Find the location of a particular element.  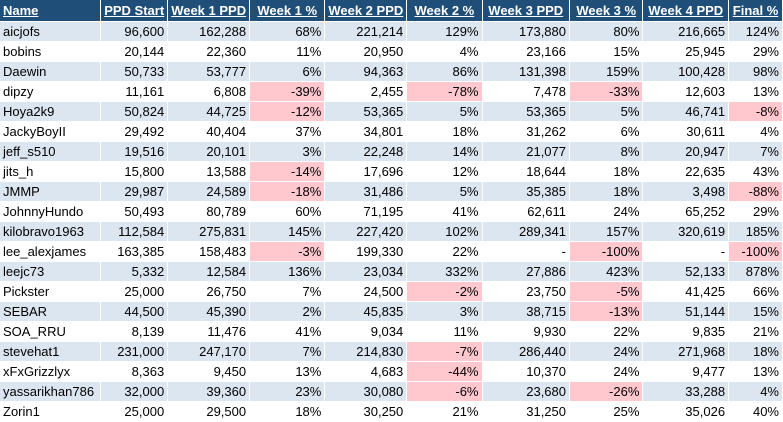

cell-week3-ppd: 62,611 is located at coordinates (526, 211).